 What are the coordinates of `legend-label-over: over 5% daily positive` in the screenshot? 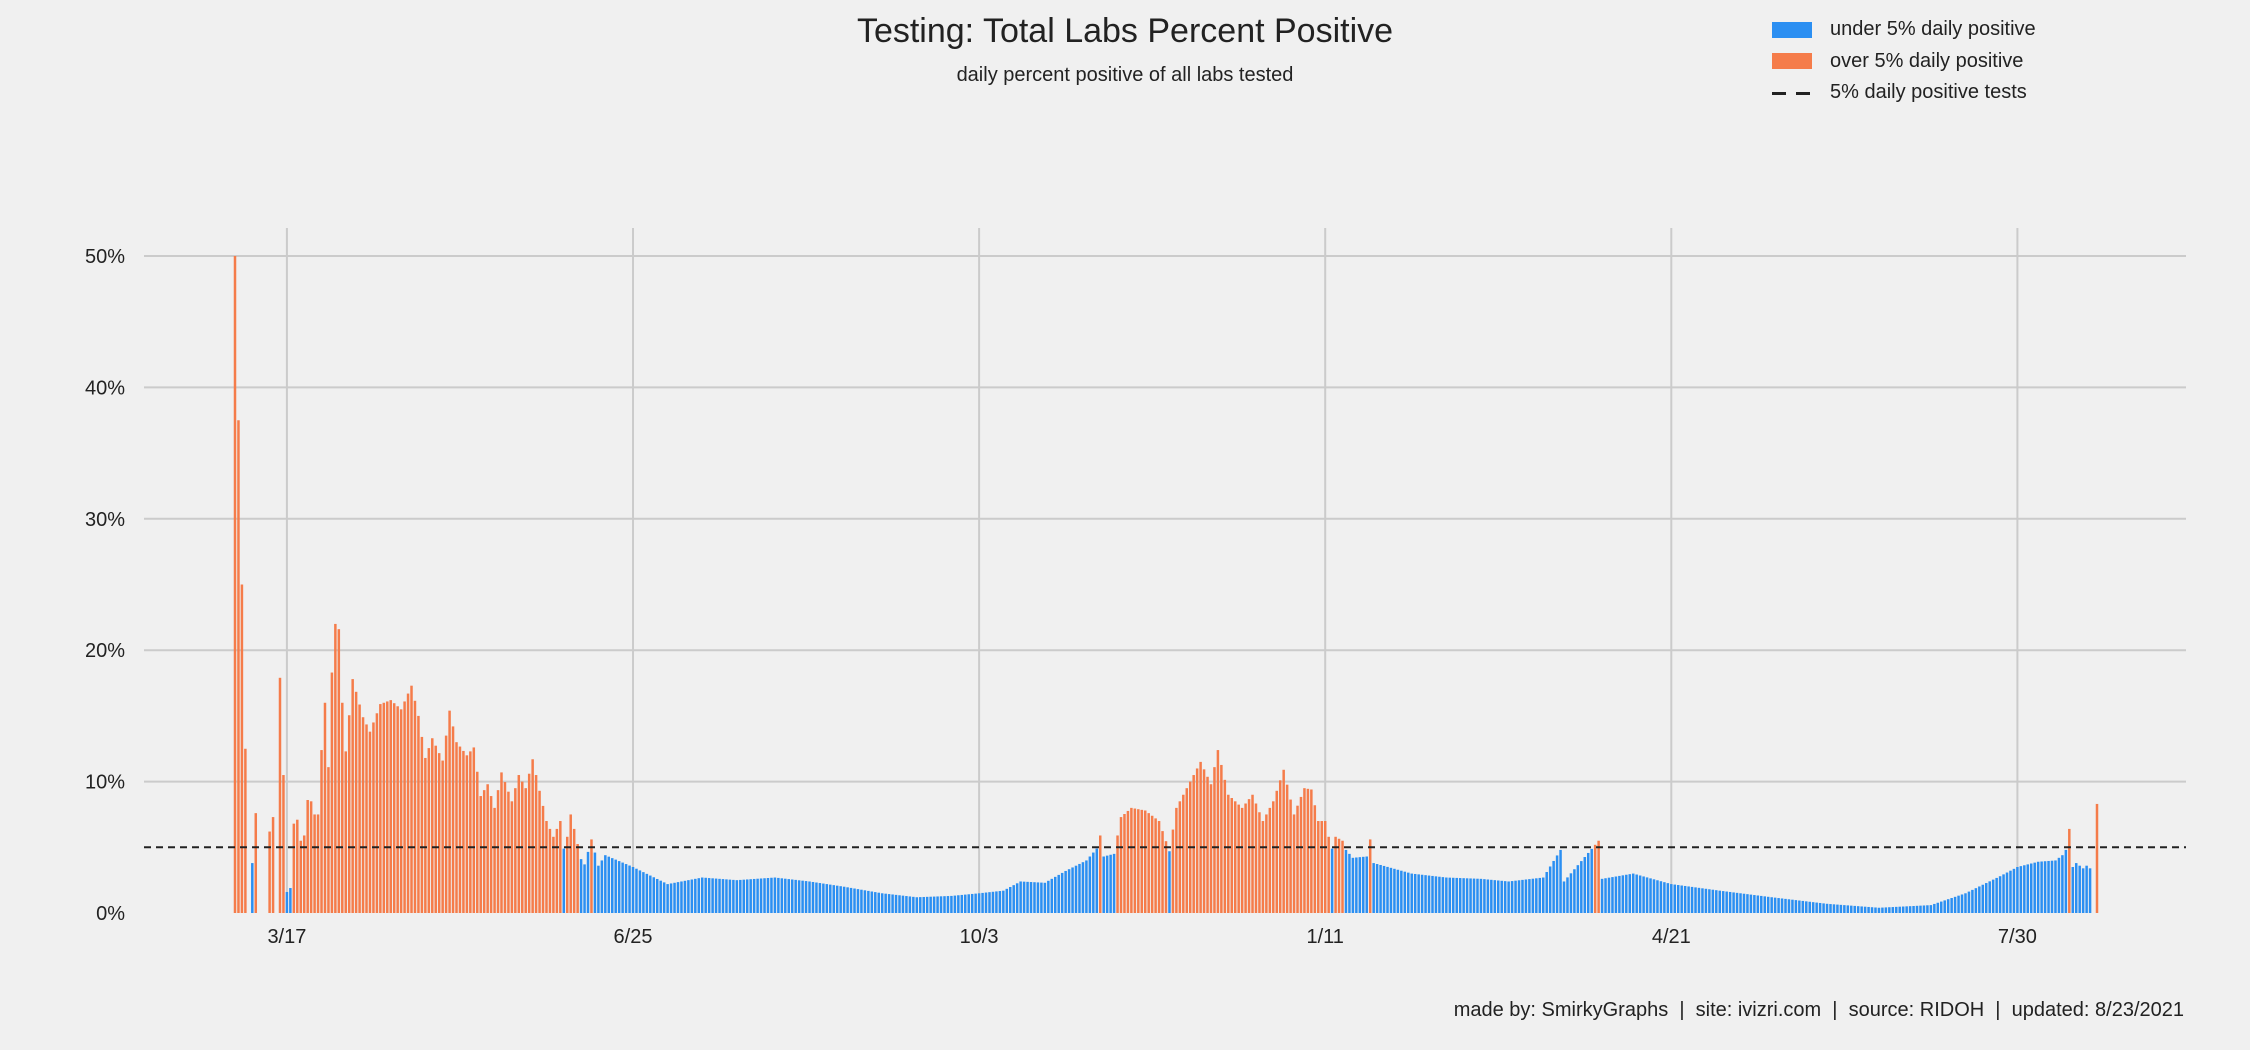 It's located at (1927, 60).